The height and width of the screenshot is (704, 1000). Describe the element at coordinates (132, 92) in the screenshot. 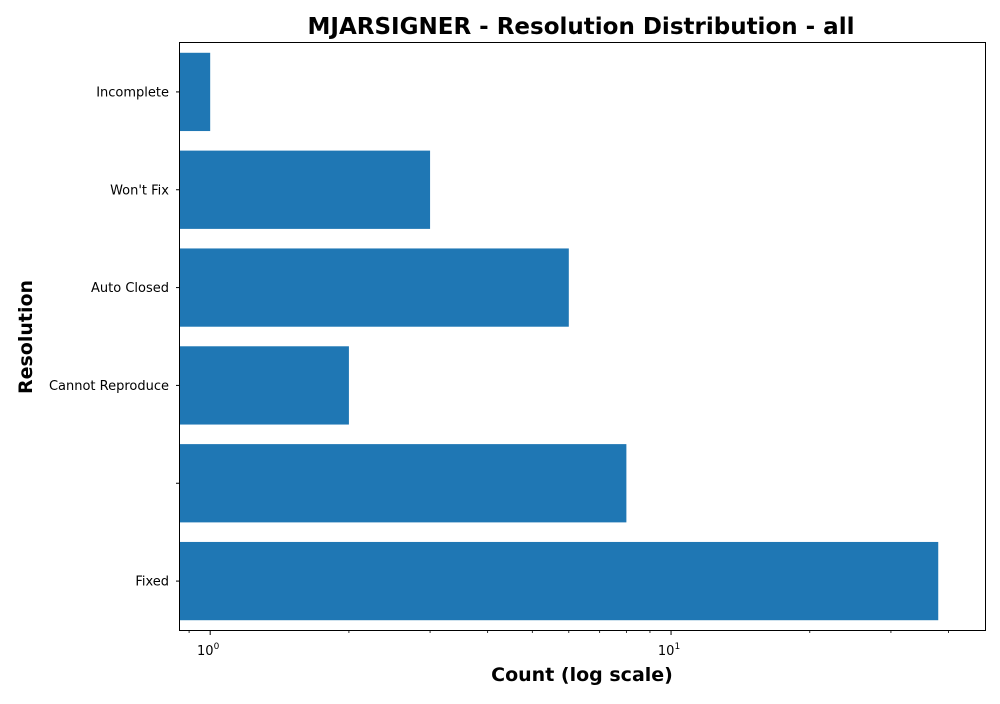

I see `y-tick-label: Incomplete` at that location.